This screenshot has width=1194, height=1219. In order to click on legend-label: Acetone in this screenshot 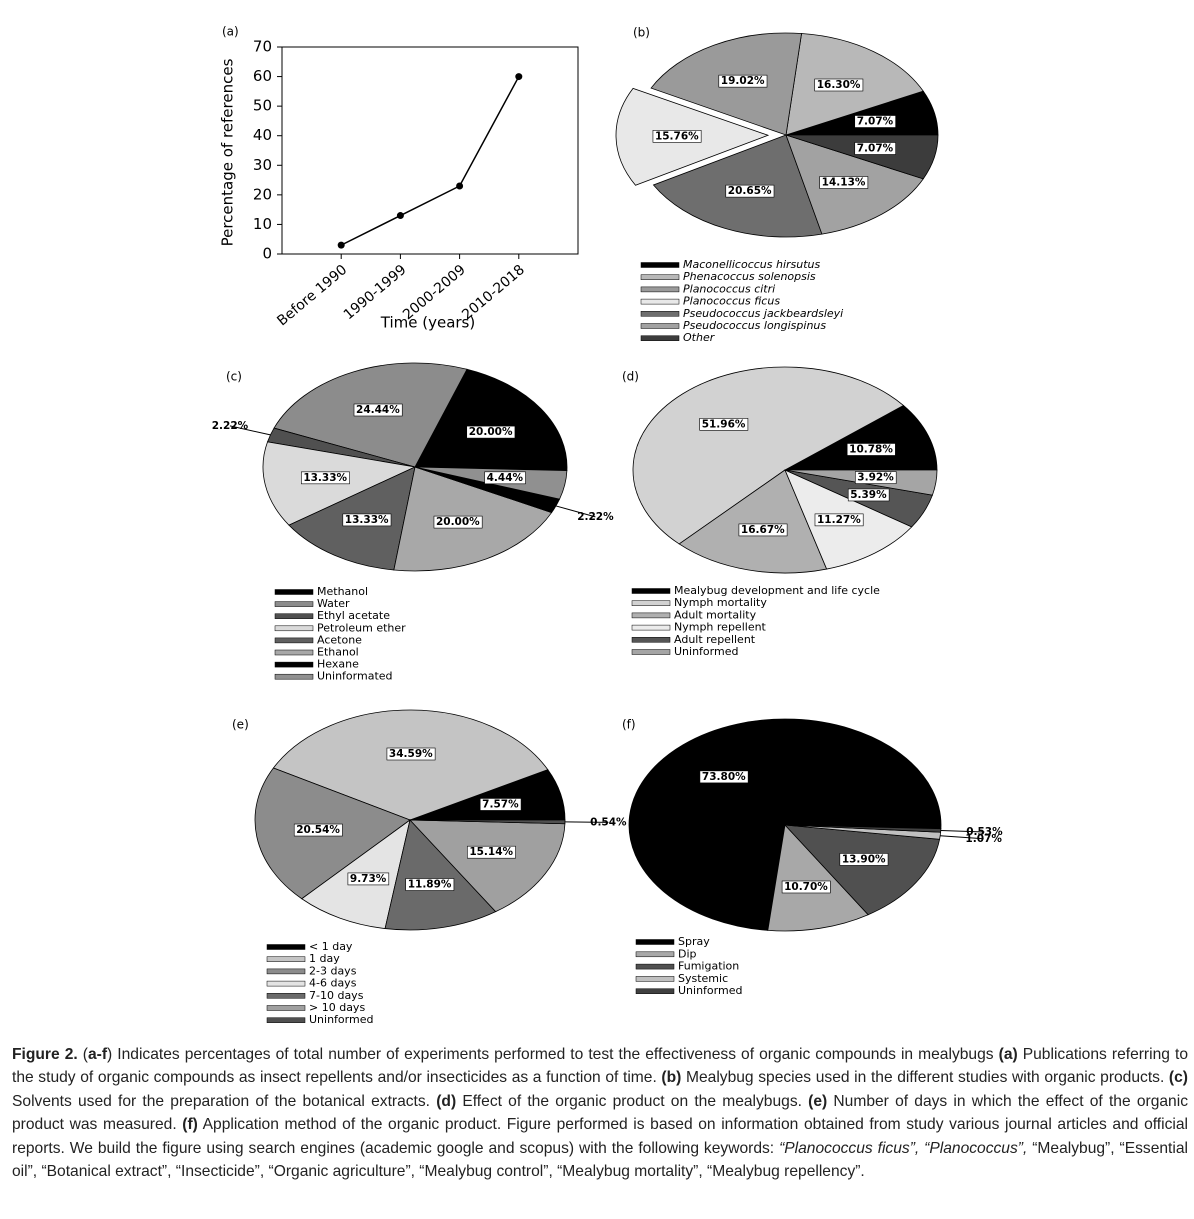, I will do `click(339, 639)`.